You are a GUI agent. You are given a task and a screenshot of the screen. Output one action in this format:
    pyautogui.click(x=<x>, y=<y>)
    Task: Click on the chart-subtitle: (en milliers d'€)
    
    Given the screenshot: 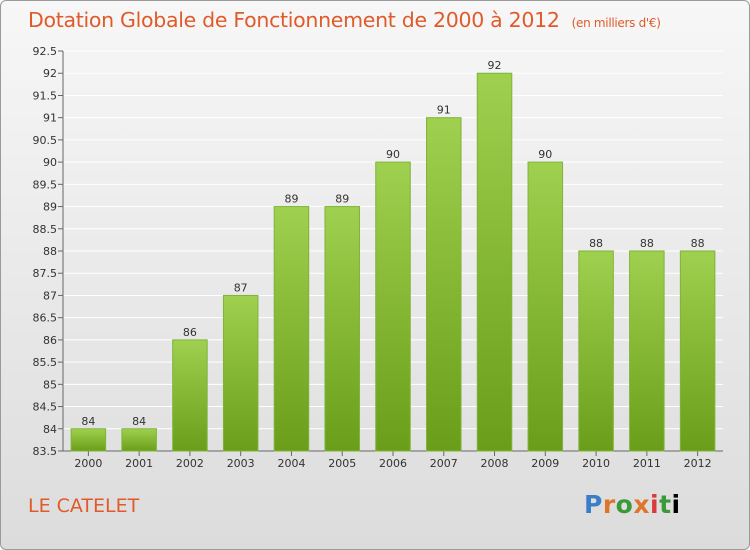 What is the action you would take?
    pyautogui.click(x=616, y=23)
    